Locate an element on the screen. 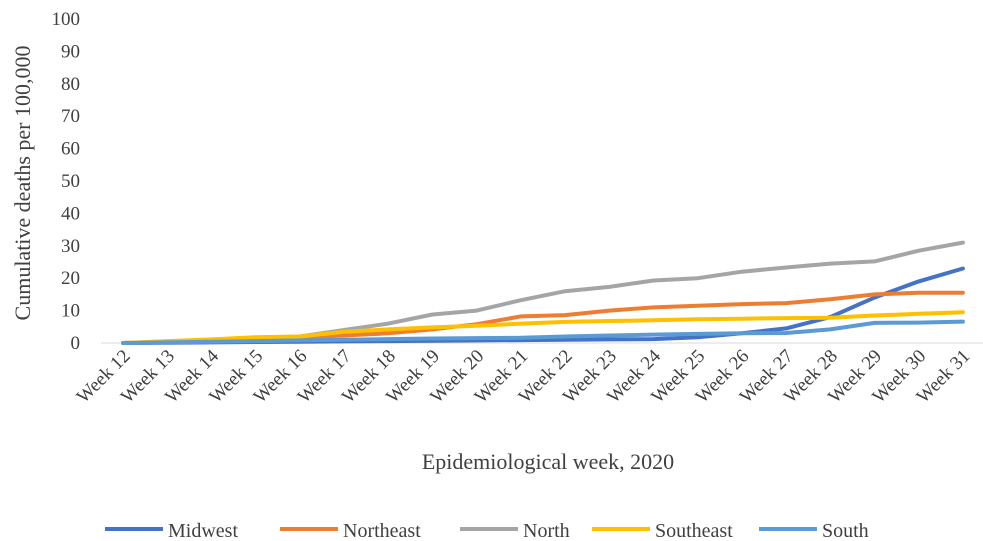  y-tick-label: 70 is located at coordinates (70, 116).